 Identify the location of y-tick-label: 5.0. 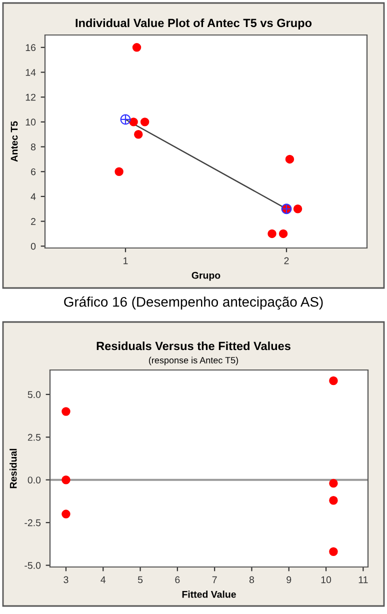
(34, 394).